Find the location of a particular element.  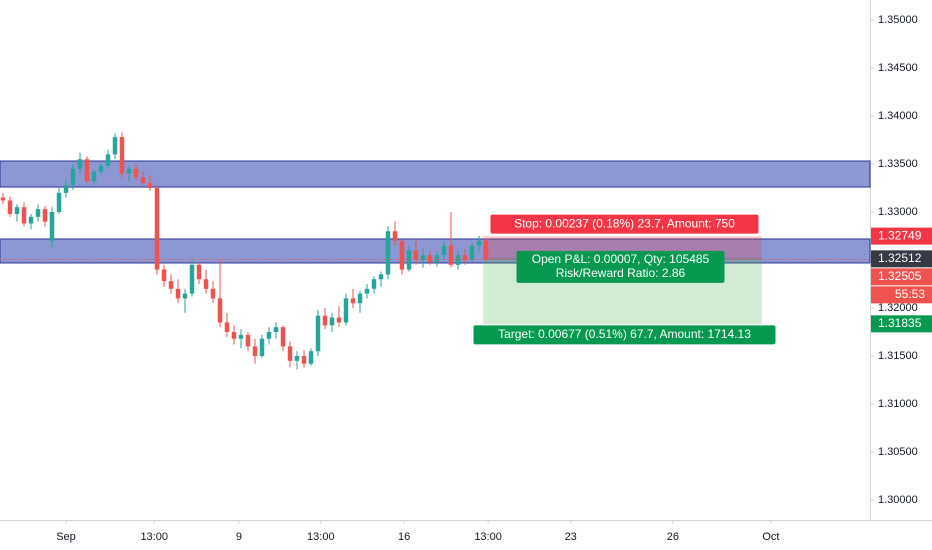

y-tick-label: 1.33500 is located at coordinates (898, 164).